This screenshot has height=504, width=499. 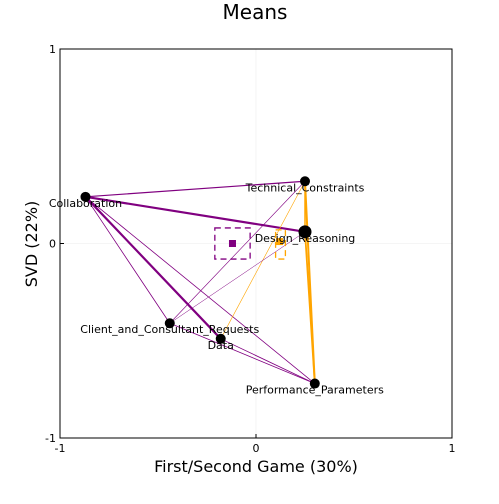 What do you see at coordinates (50, 438) in the screenshot?
I see `y-tick-label: -1` at bounding box center [50, 438].